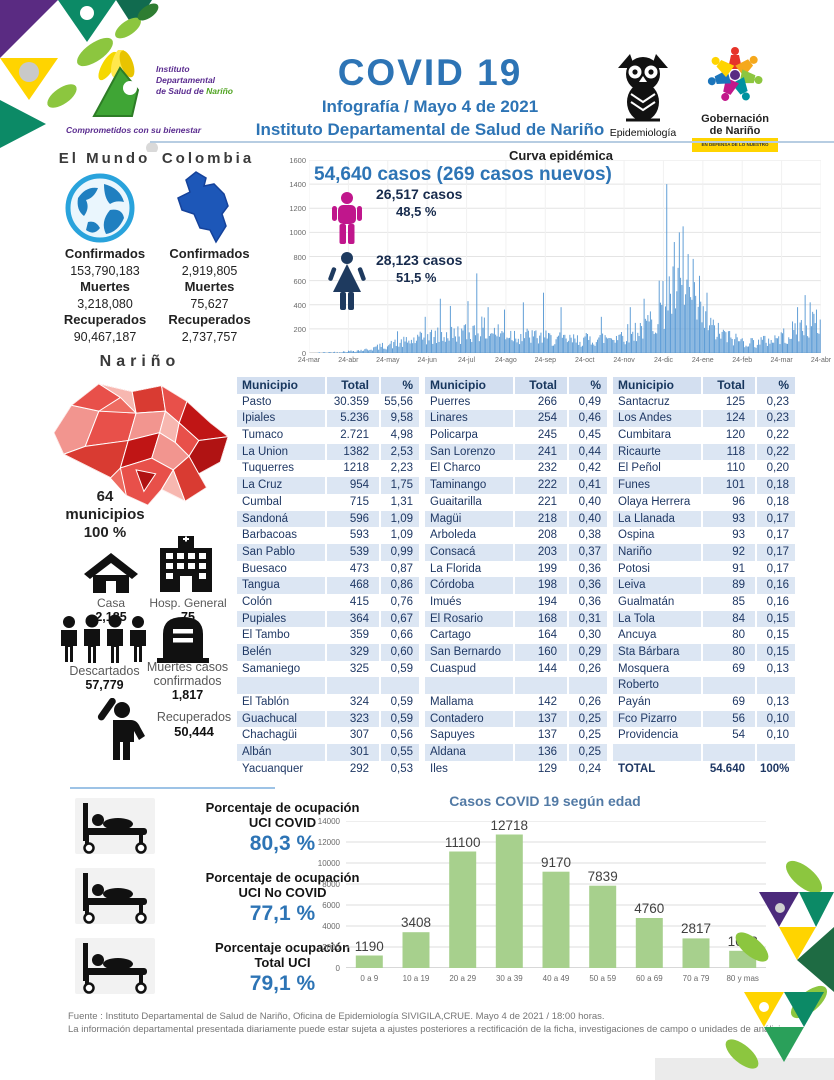 The width and height of the screenshot is (834, 1080). I want to click on age-bar-value: 4760, so click(649, 908).